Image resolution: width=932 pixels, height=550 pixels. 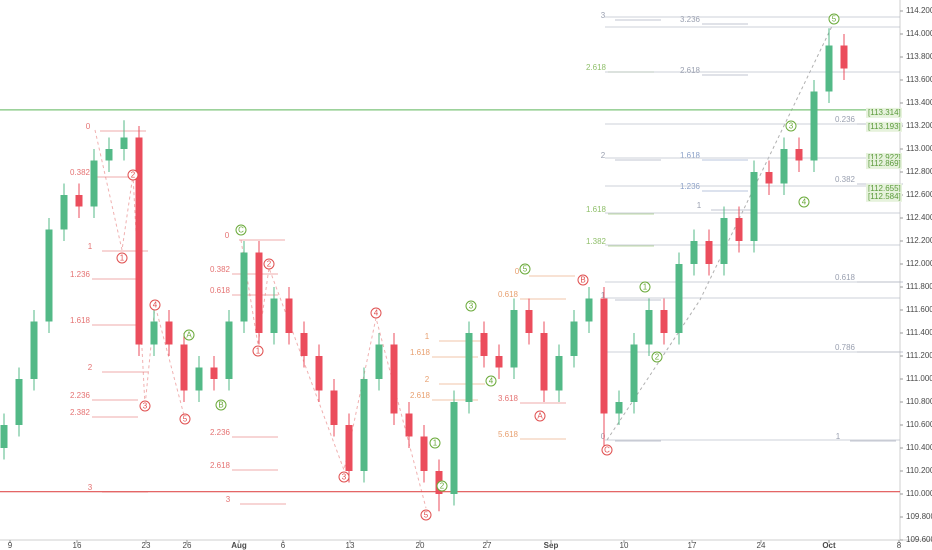 What do you see at coordinates (10, 545) in the screenshot?
I see `x-tick-label: 9` at bounding box center [10, 545].